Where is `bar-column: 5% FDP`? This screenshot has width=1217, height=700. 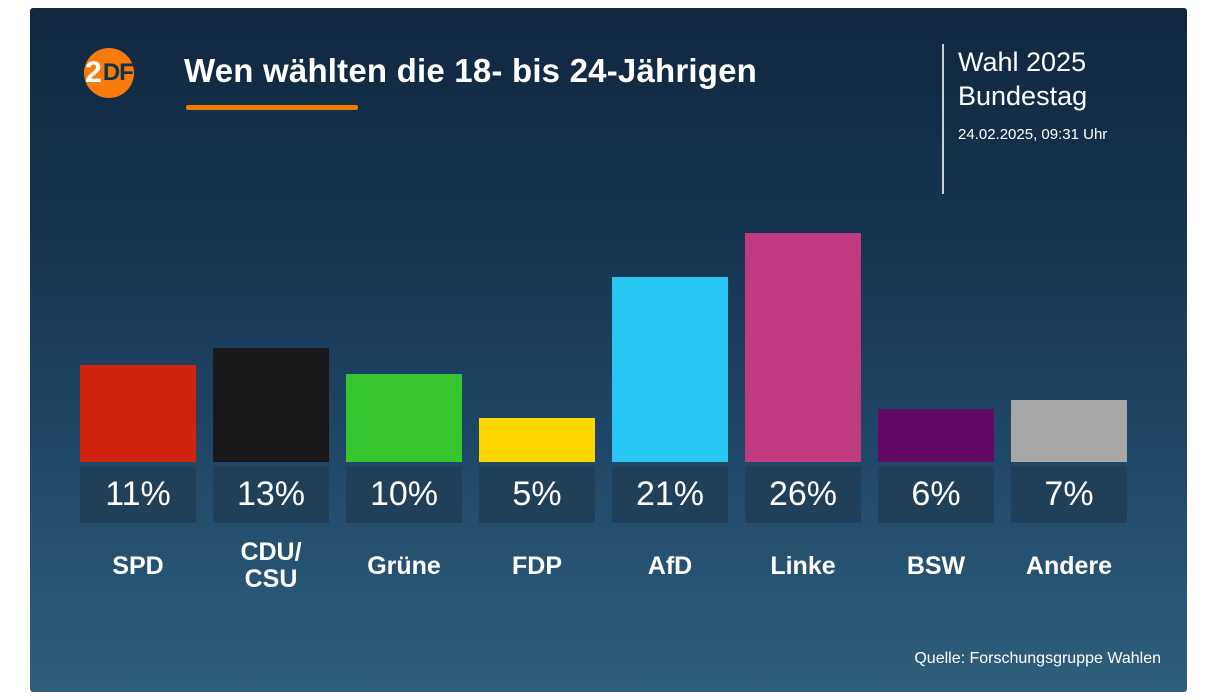 bar-column: 5% FDP is located at coordinates (537, 403).